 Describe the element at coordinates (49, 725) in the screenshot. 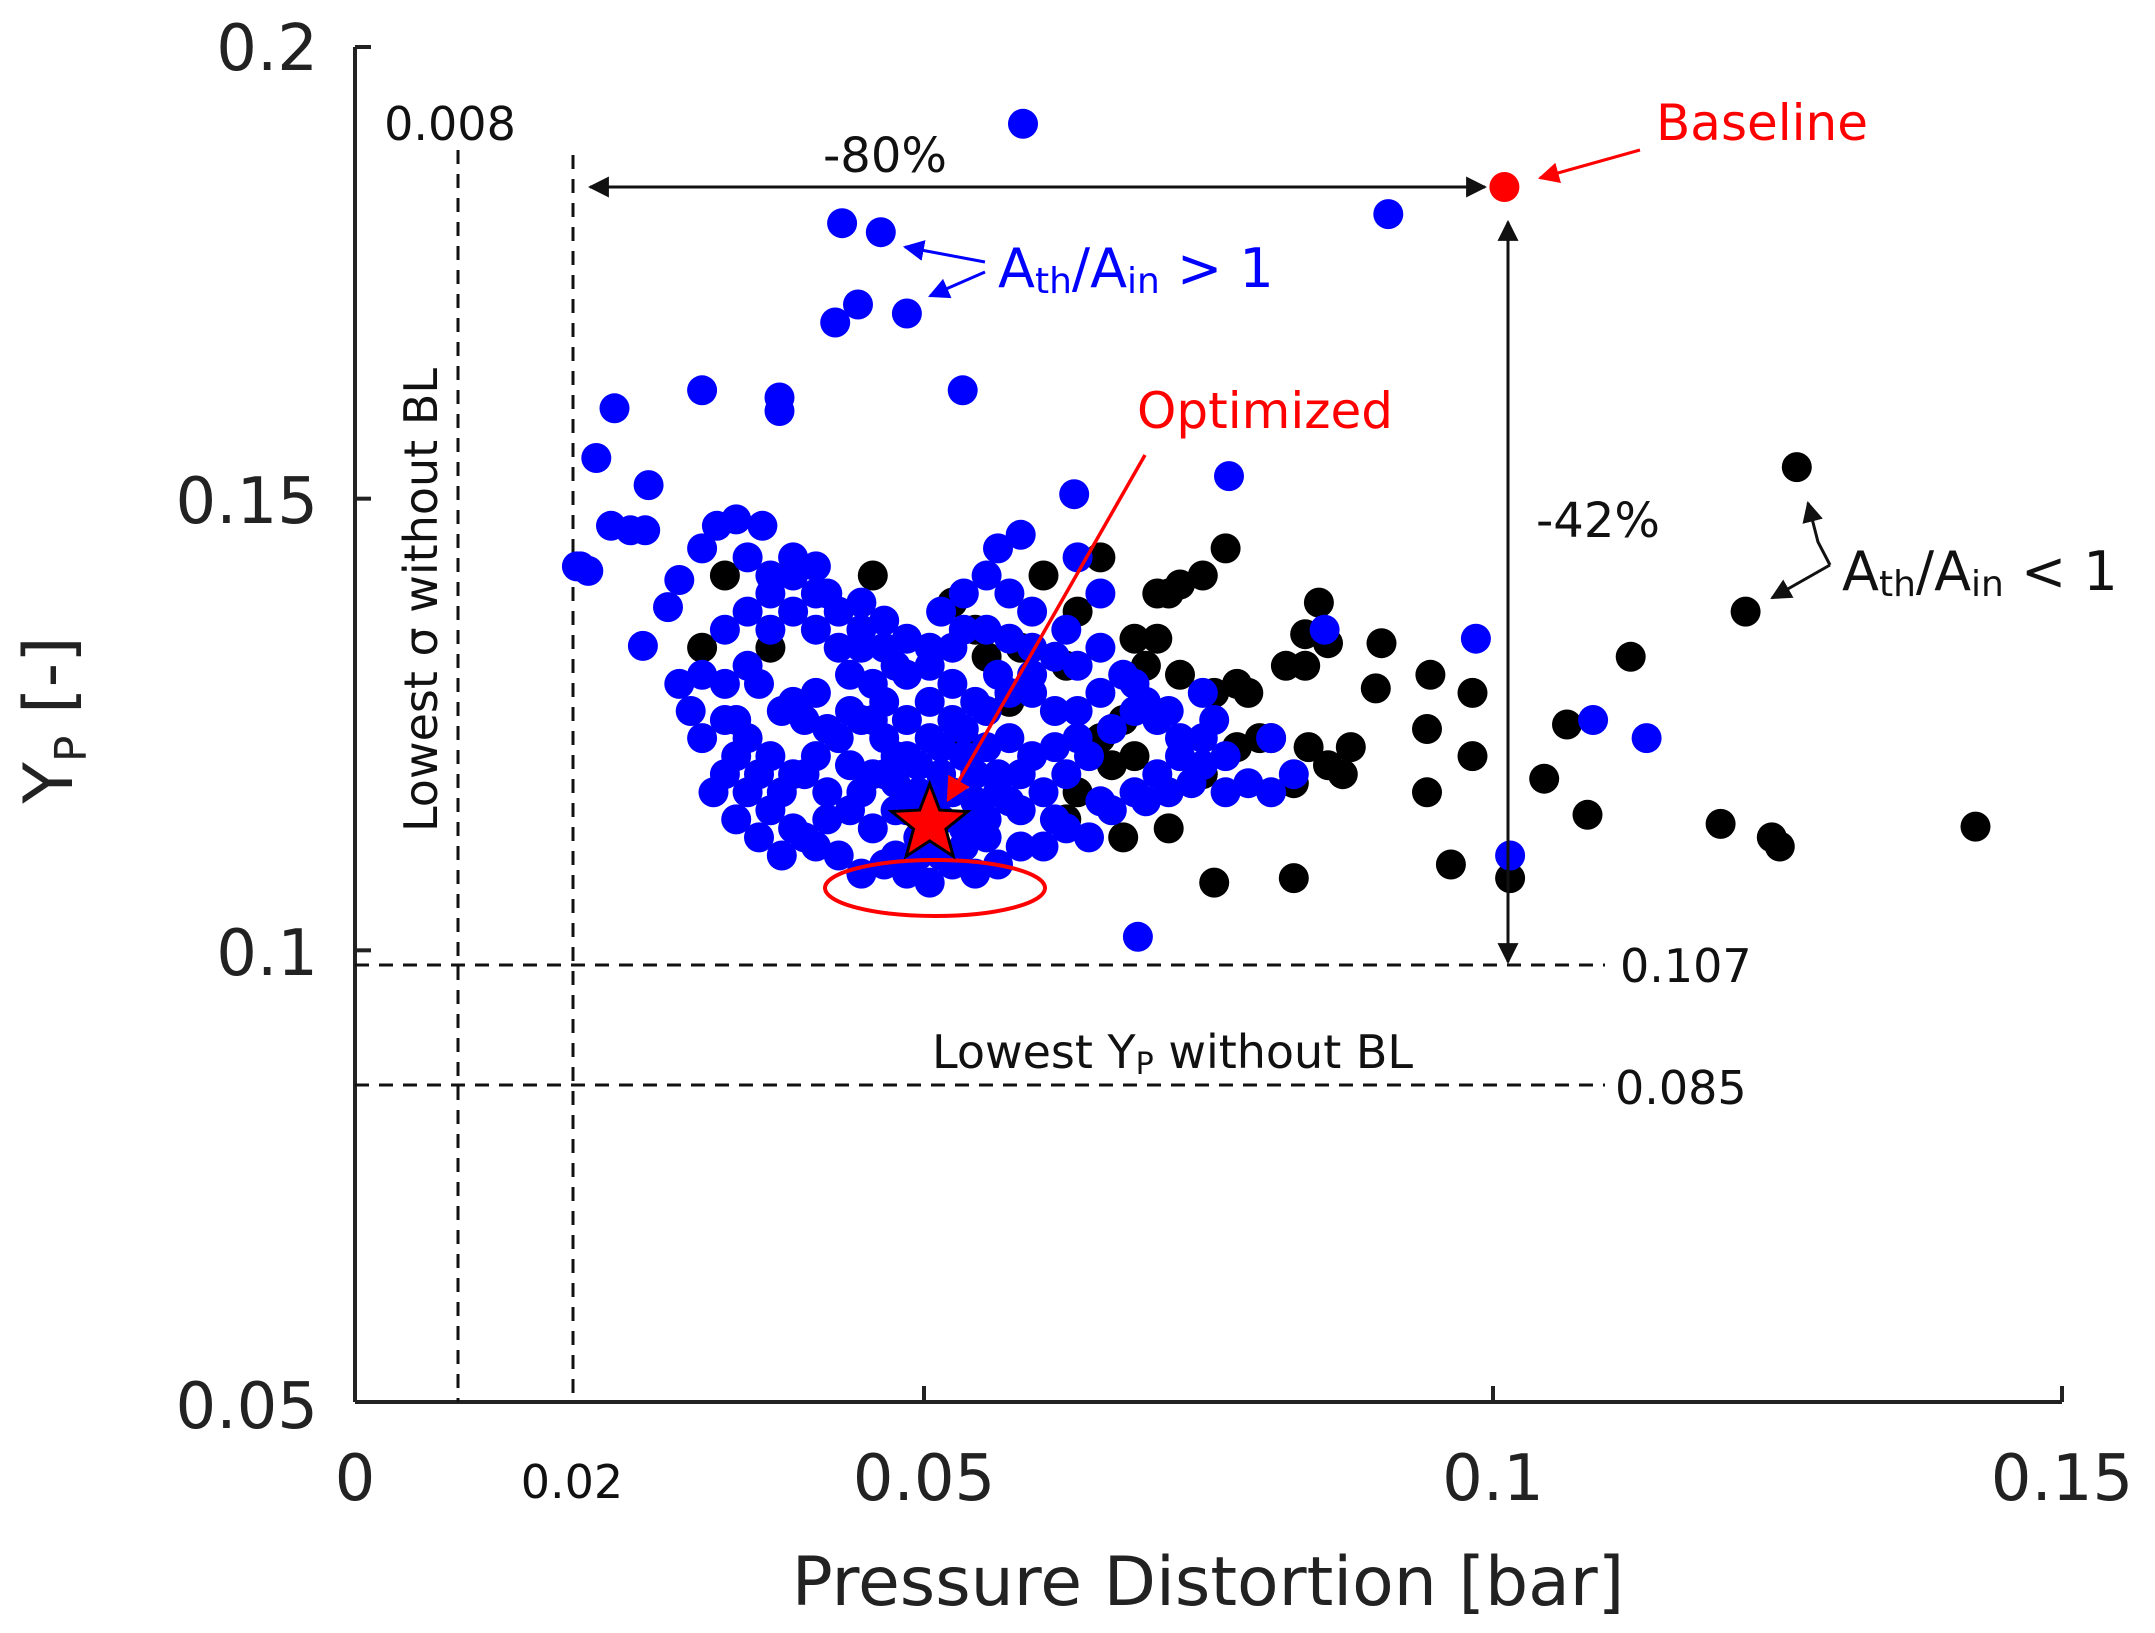

I see `y-axis-title-space` at that location.